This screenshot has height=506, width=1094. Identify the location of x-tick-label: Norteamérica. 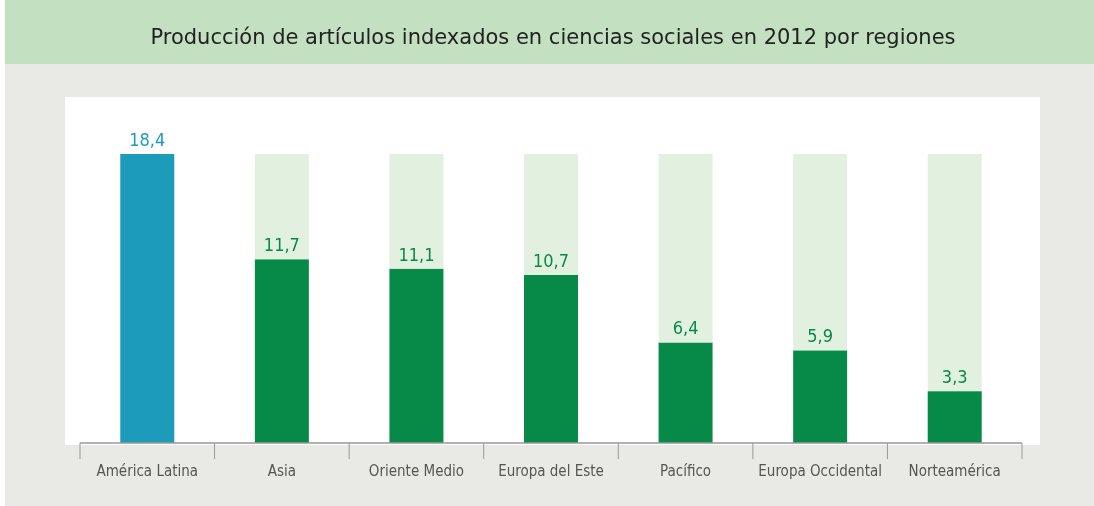
(954, 471).